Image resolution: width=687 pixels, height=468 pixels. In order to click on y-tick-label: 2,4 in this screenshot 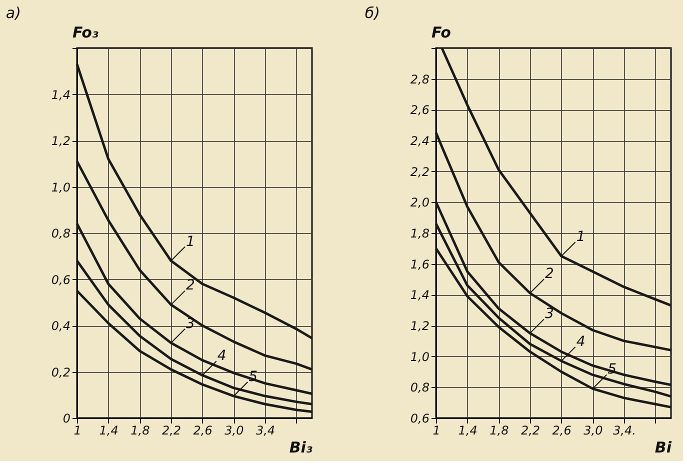, I will do `click(420, 141)`.